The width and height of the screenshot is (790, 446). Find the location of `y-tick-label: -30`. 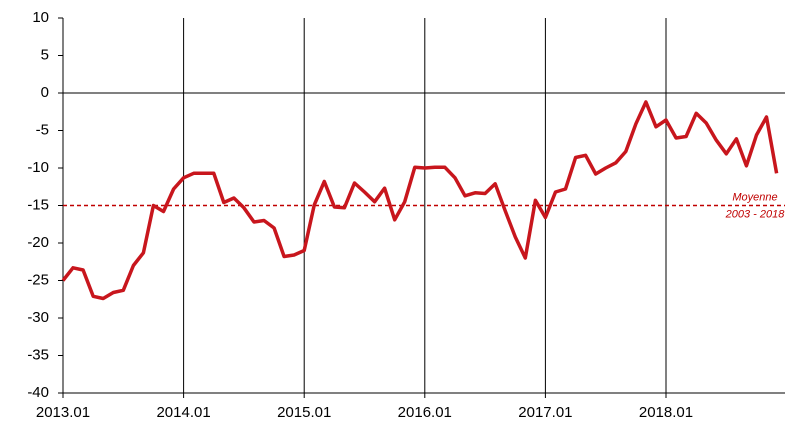

y-tick-label: -30 is located at coordinates (38, 317).